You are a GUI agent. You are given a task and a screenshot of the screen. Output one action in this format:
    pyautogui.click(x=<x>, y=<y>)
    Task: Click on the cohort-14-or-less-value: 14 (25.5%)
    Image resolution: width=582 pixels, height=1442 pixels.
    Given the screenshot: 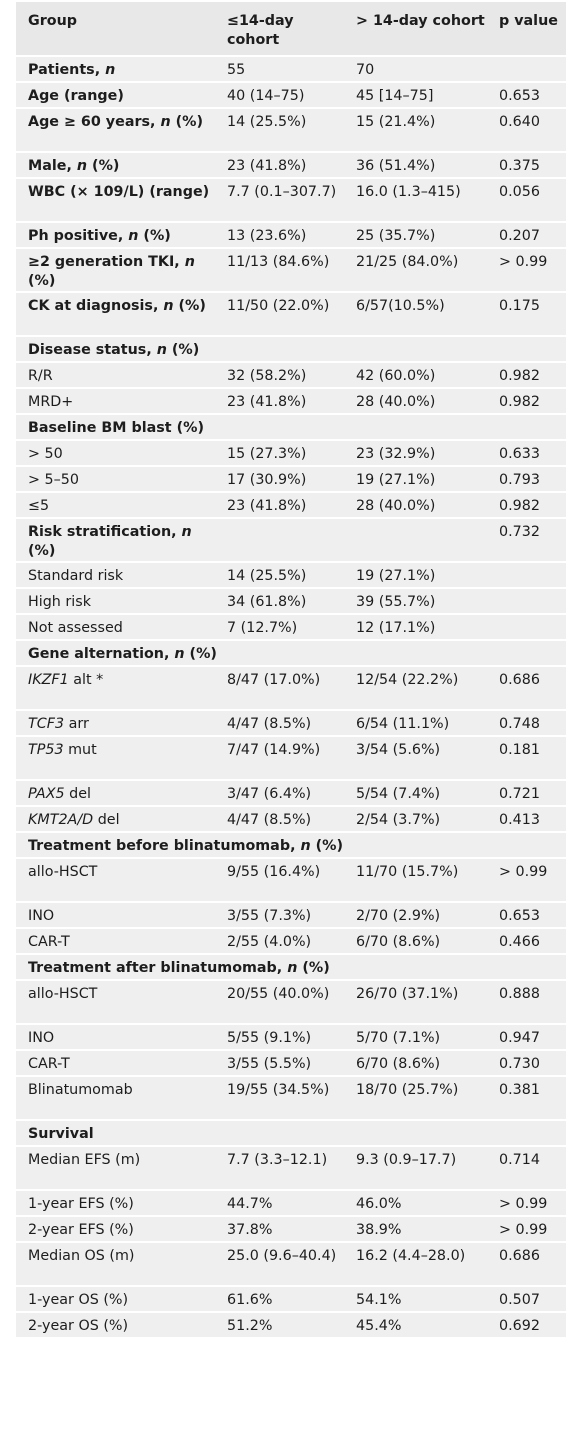 What is the action you would take?
    pyautogui.click(x=267, y=576)
    